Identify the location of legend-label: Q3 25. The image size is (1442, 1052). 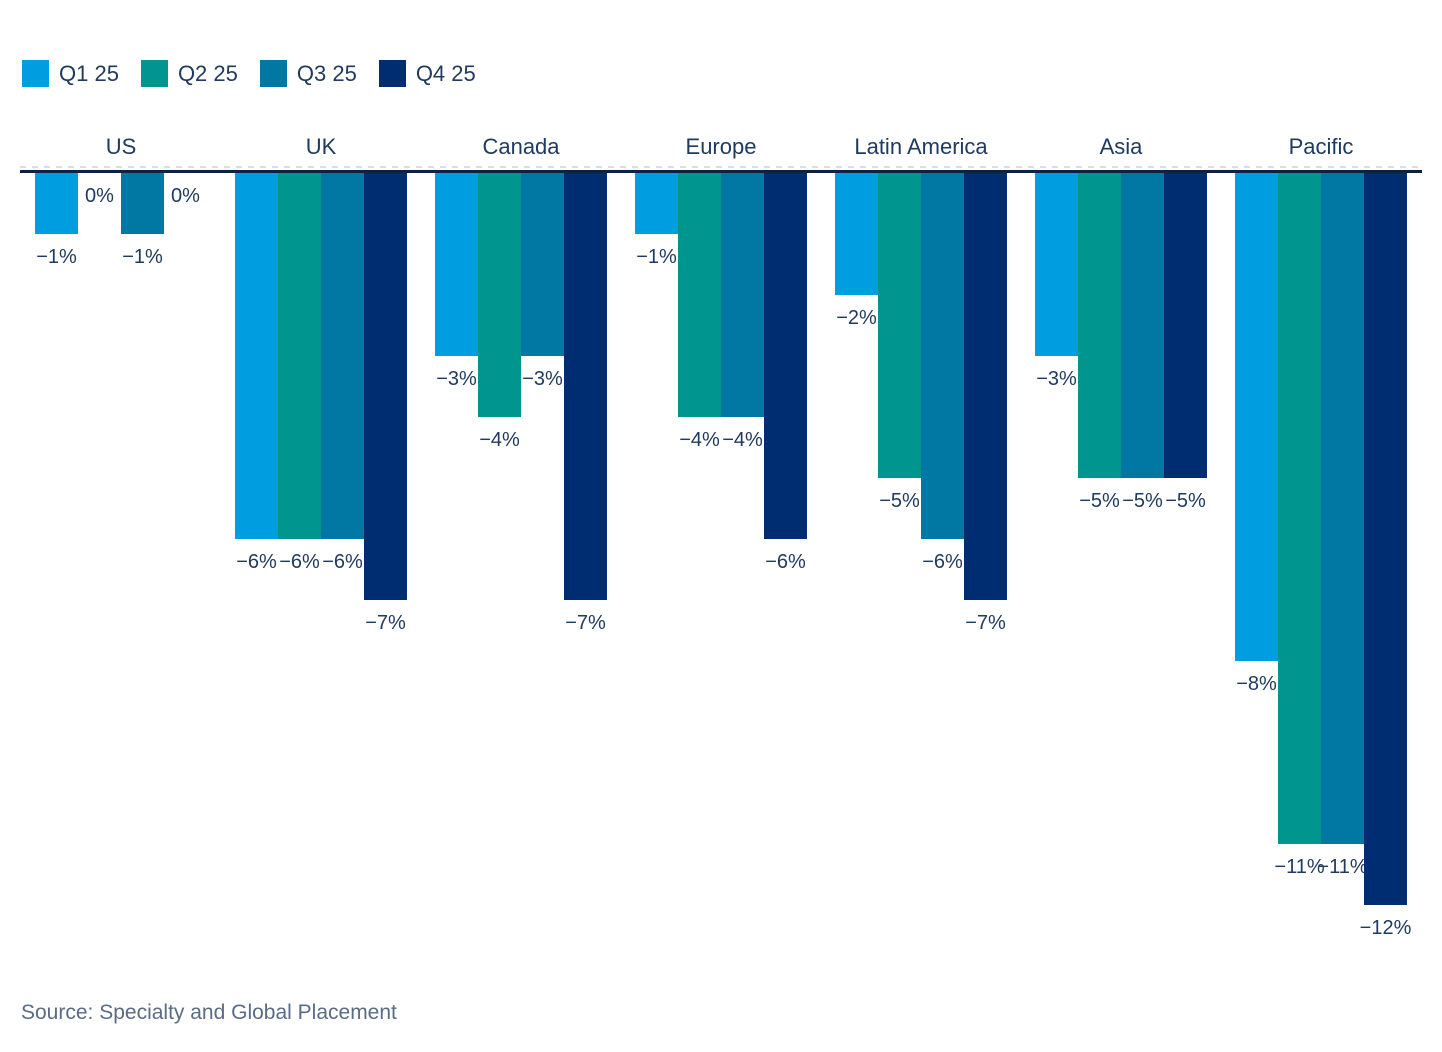
(326, 73).